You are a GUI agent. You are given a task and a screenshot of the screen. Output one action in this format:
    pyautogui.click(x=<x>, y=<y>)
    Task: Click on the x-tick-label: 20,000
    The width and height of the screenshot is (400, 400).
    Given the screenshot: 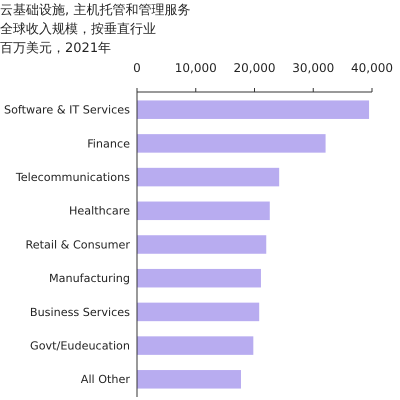 What is the action you would take?
    pyautogui.click(x=255, y=68)
    